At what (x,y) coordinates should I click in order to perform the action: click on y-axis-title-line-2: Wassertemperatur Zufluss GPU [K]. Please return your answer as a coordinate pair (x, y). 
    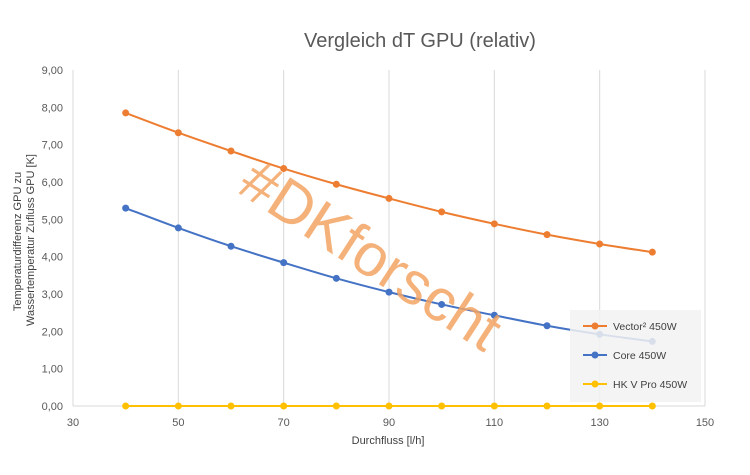
    Looking at the image, I should click on (31, 240).